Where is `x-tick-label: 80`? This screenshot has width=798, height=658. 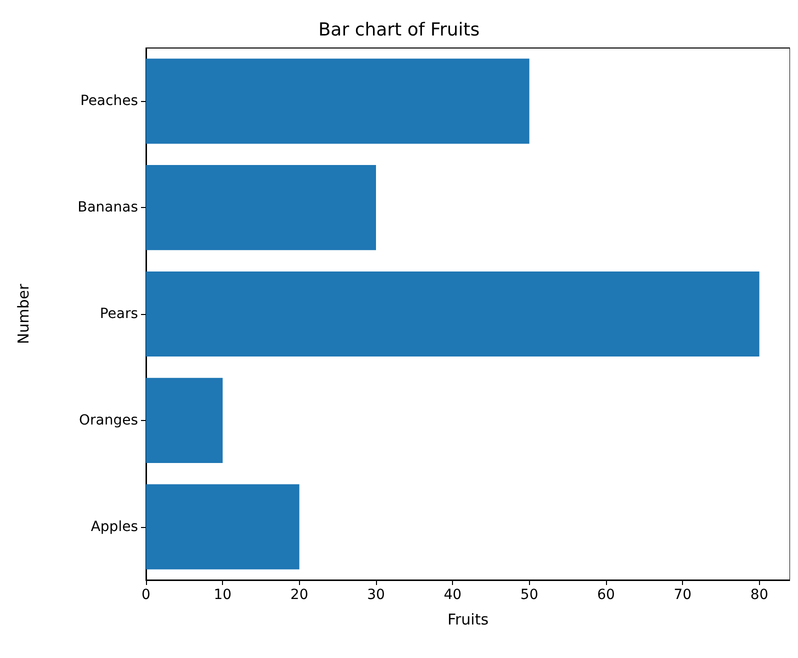
x-tick-label: 80 is located at coordinates (759, 595).